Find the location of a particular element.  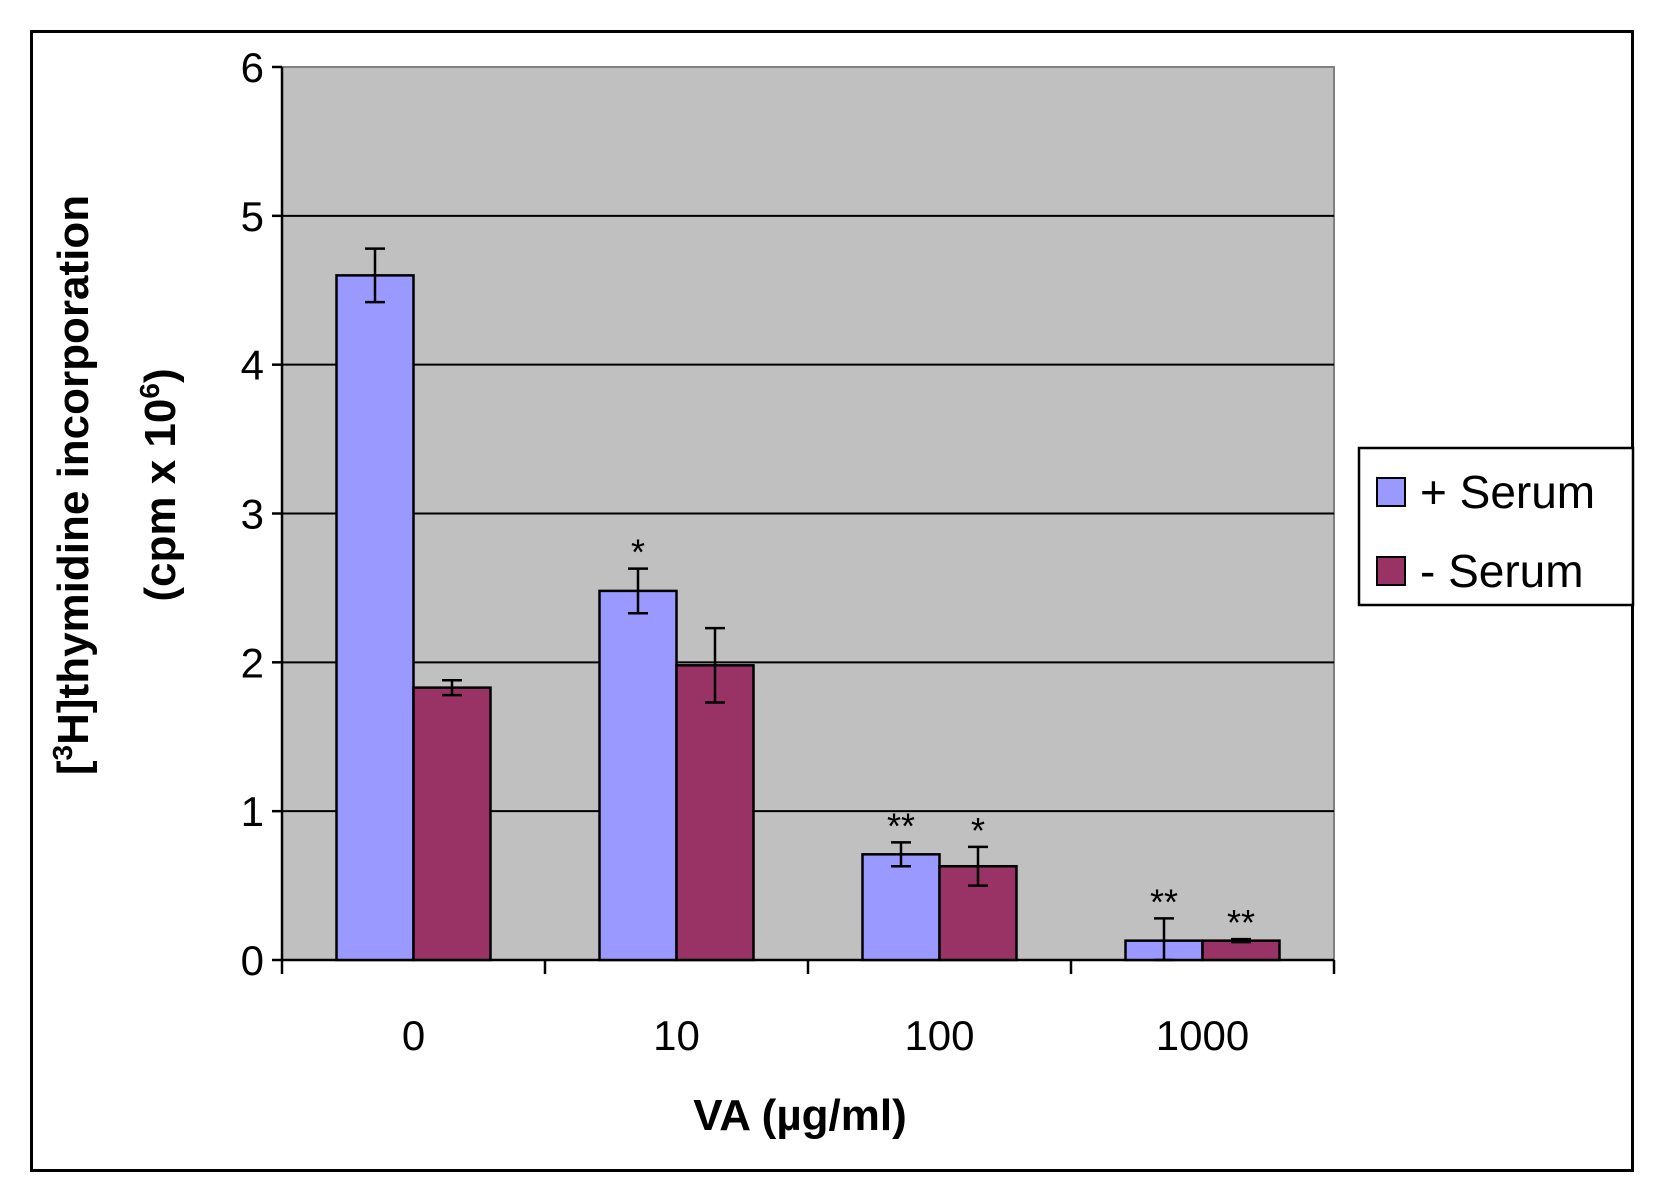

y-axis-title-line2: (cpm x 106) is located at coordinates (159, 484).